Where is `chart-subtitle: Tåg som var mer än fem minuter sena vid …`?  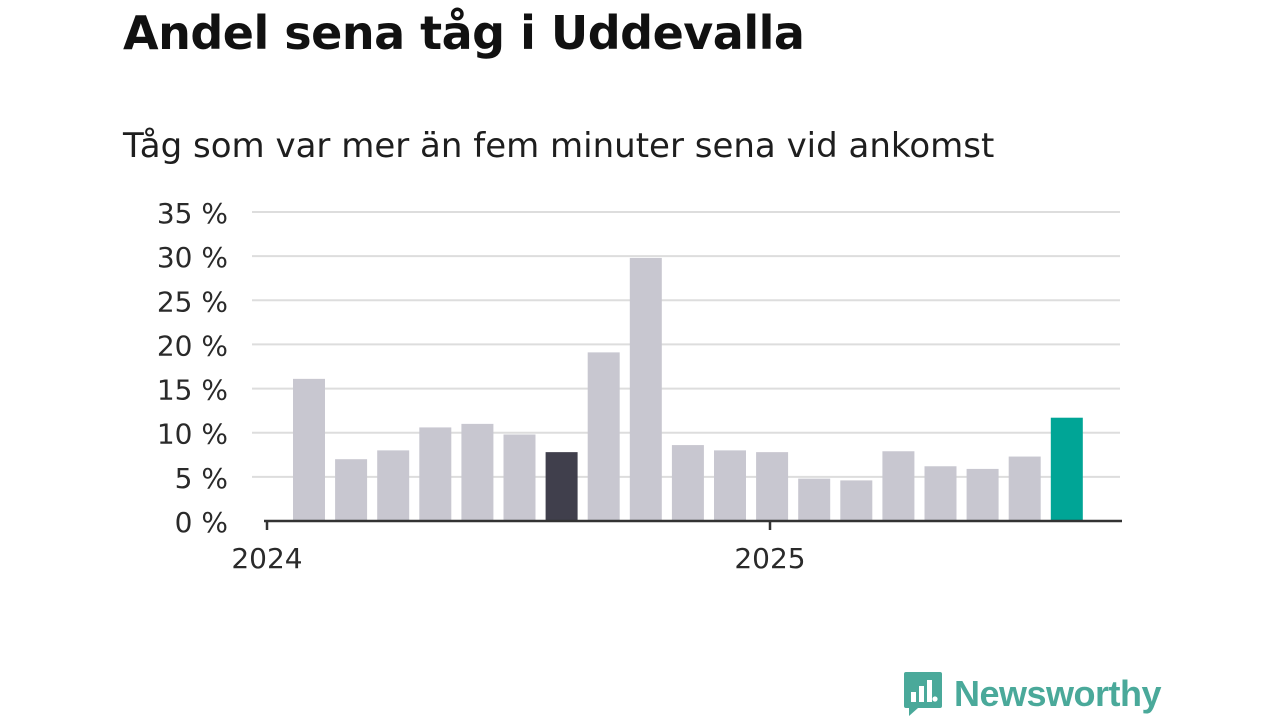
chart-subtitle: Tåg som var mer än fem minuter sena vid … is located at coordinates (559, 146).